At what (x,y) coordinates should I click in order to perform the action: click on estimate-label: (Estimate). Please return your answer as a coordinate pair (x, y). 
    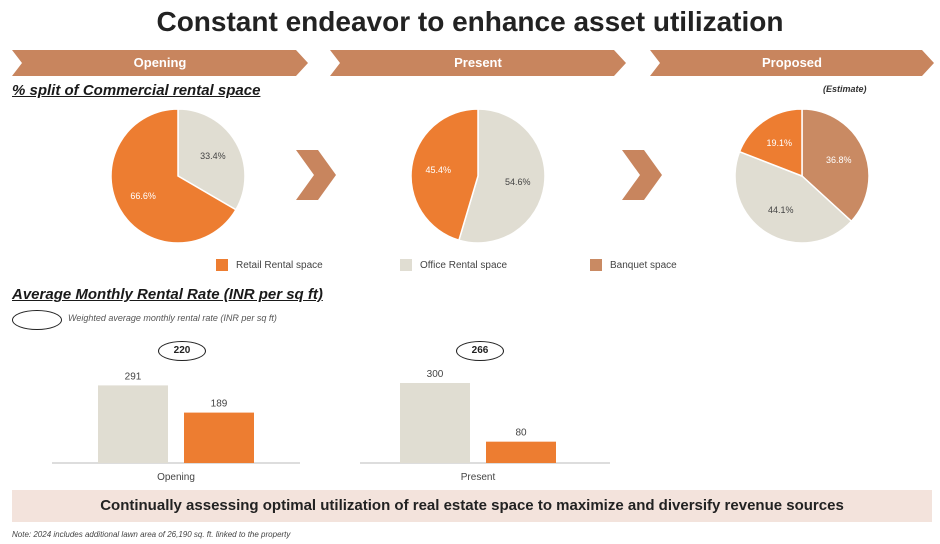
    Looking at the image, I should click on (845, 89).